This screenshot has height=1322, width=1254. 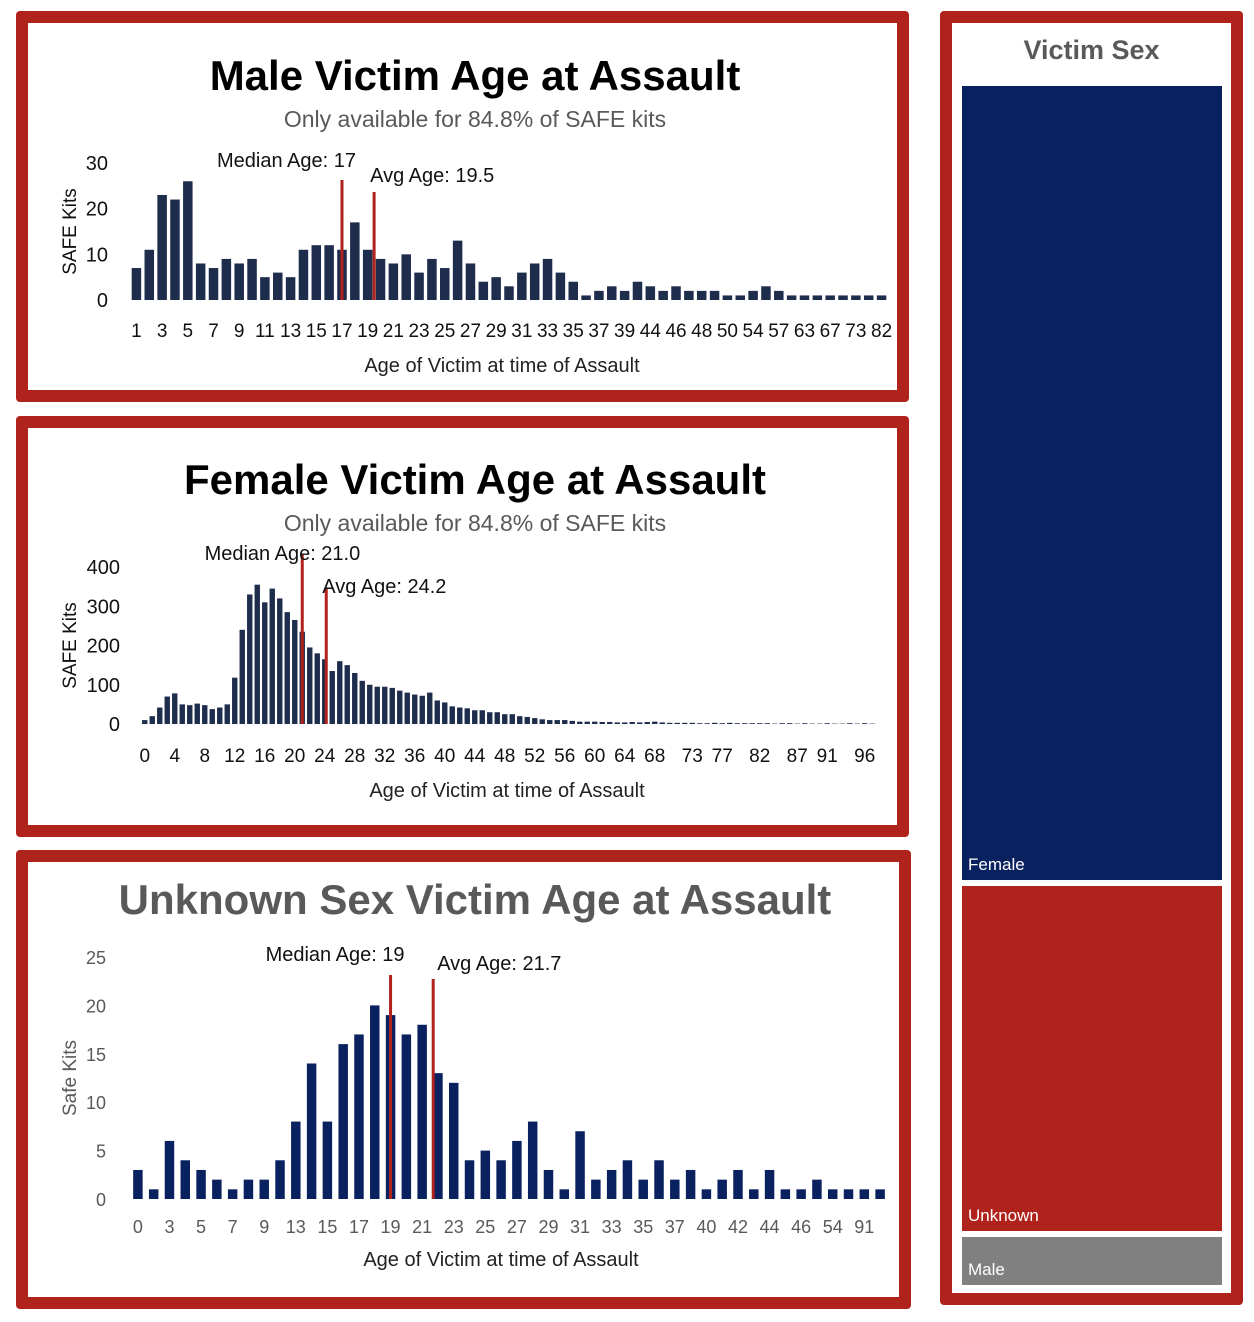 What do you see at coordinates (286, 161) in the screenshot?
I see `median-label: Median Age: 17` at bounding box center [286, 161].